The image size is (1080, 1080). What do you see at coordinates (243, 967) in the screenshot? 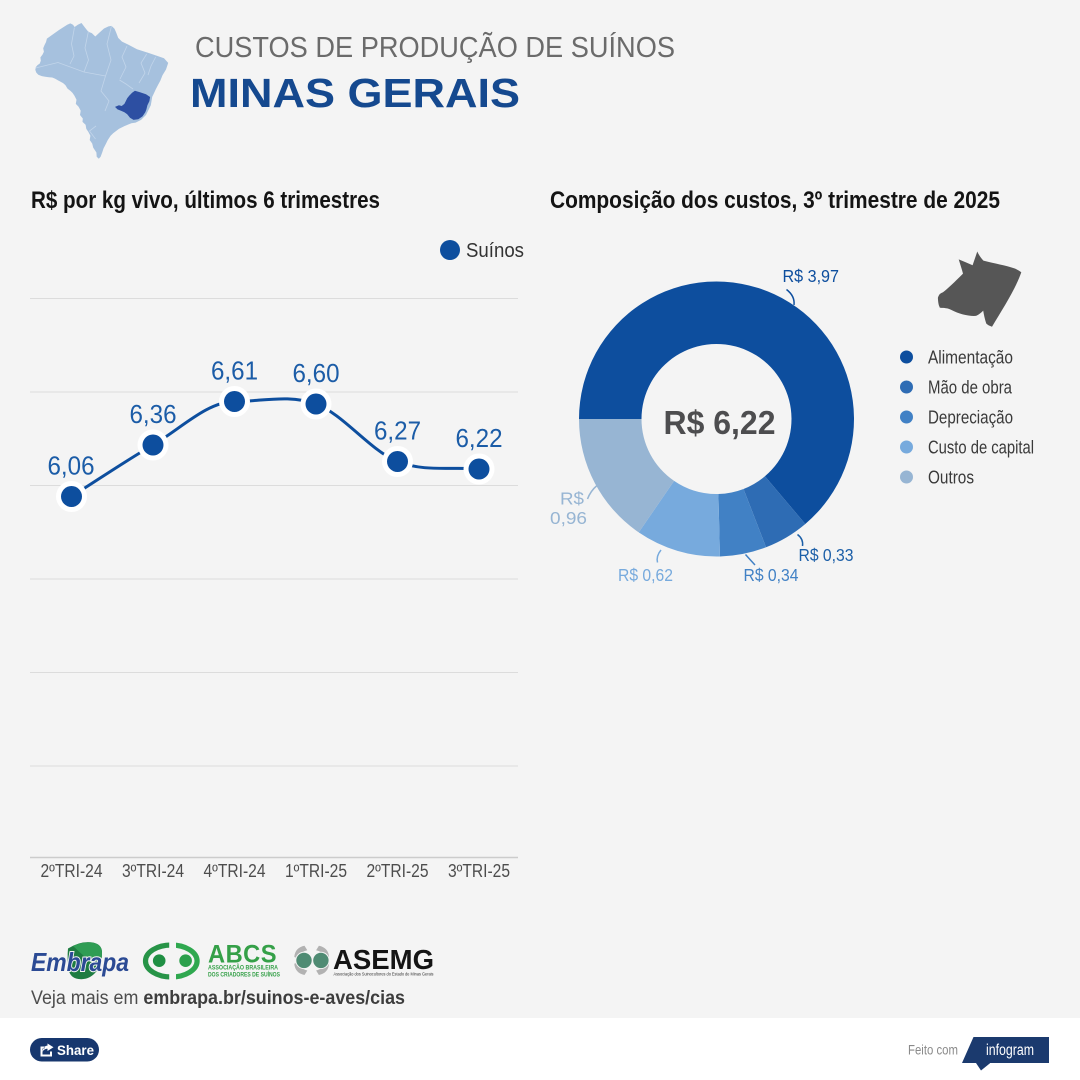
I see `svg-text: ASSOCIAÇÃO BRASILEIRA` at bounding box center [243, 967].